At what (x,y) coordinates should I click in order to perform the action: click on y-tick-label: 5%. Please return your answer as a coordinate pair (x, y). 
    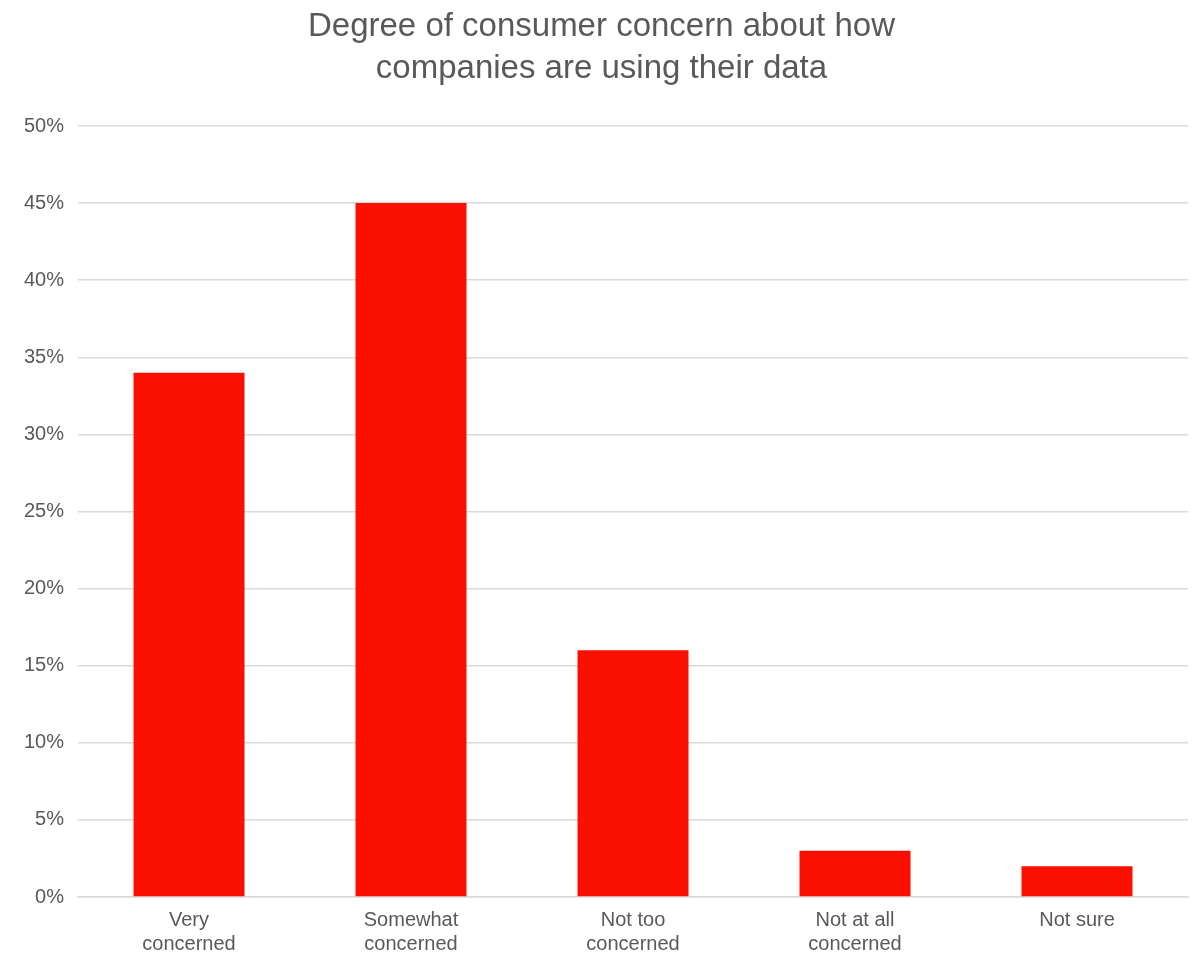
    Looking at the image, I should click on (50, 818).